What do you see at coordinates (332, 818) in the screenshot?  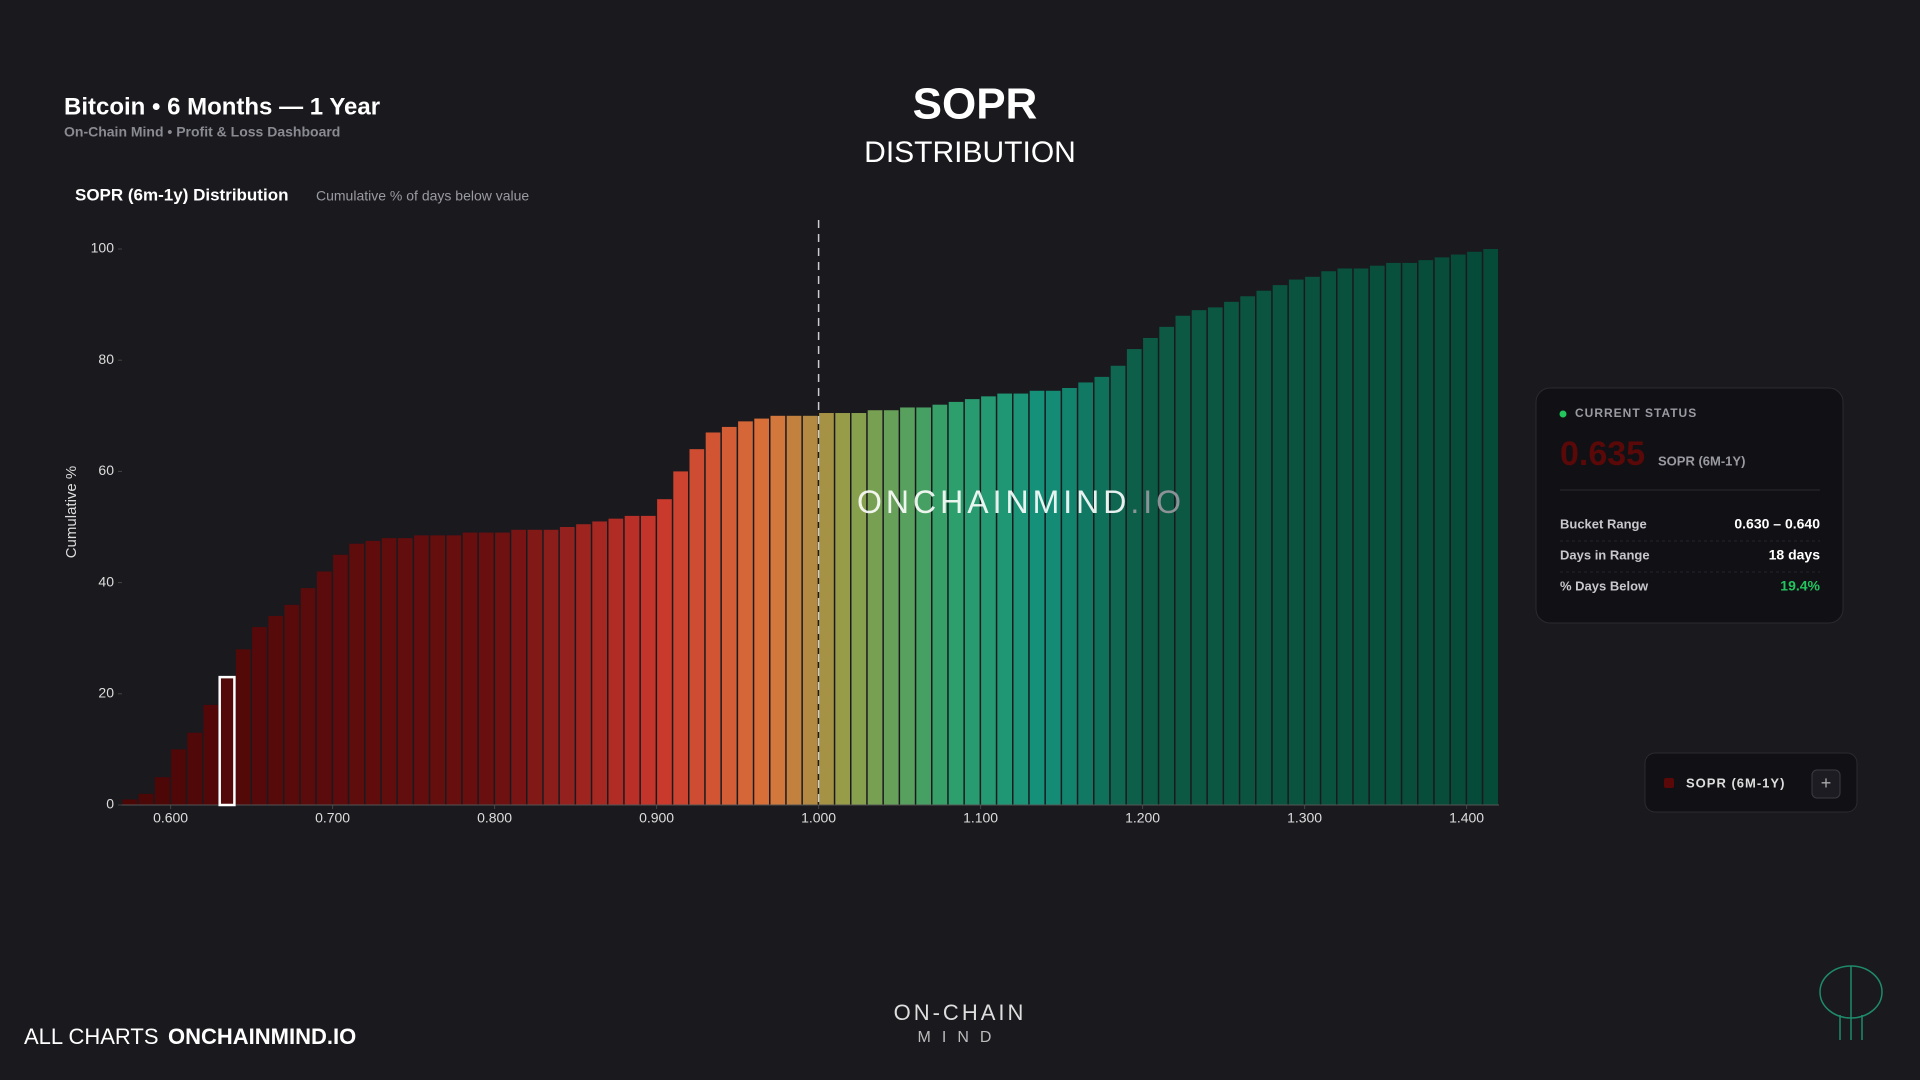 I see `x-tick-label: 0.700` at bounding box center [332, 818].